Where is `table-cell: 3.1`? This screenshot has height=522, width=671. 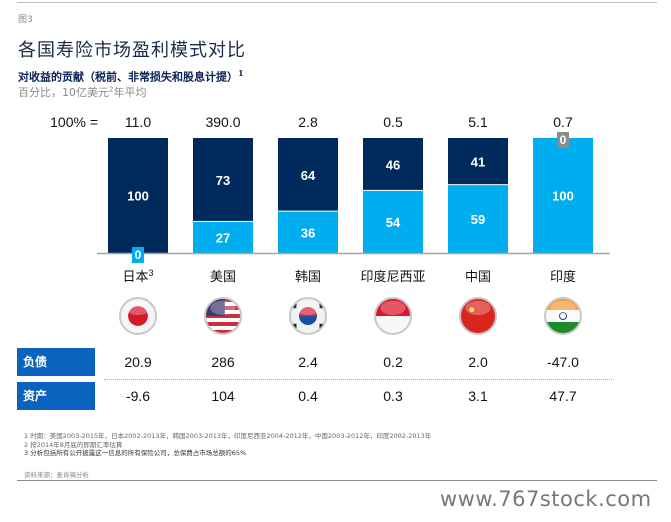 table-cell: 3.1 is located at coordinates (478, 396).